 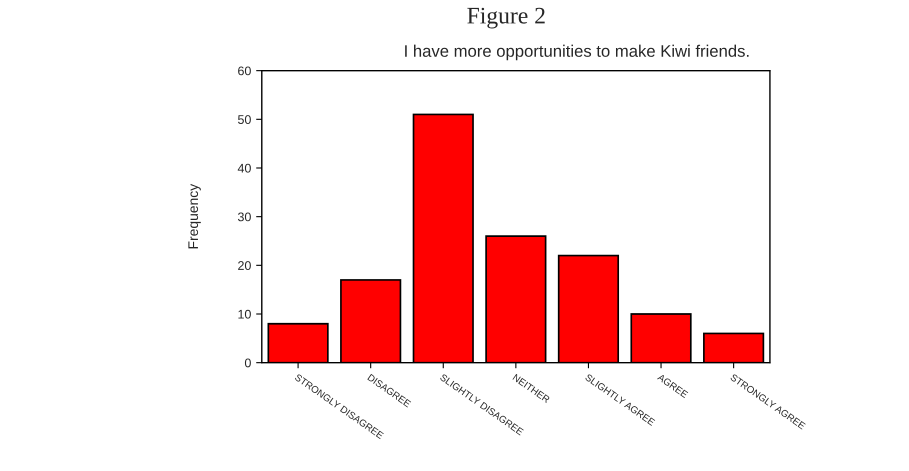 What do you see at coordinates (577, 52) in the screenshot?
I see `chart-subtitle: I have more opportunities to make Kiwi friends.` at bounding box center [577, 52].